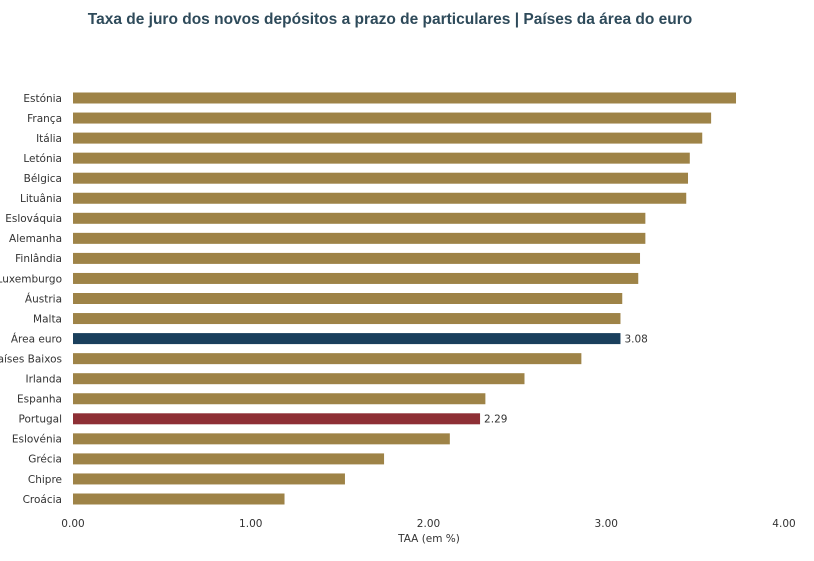 The image size is (814, 561). Describe the element at coordinates (635, 339) in the screenshot. I see `data-label-area-euro: 3.08` at that location.